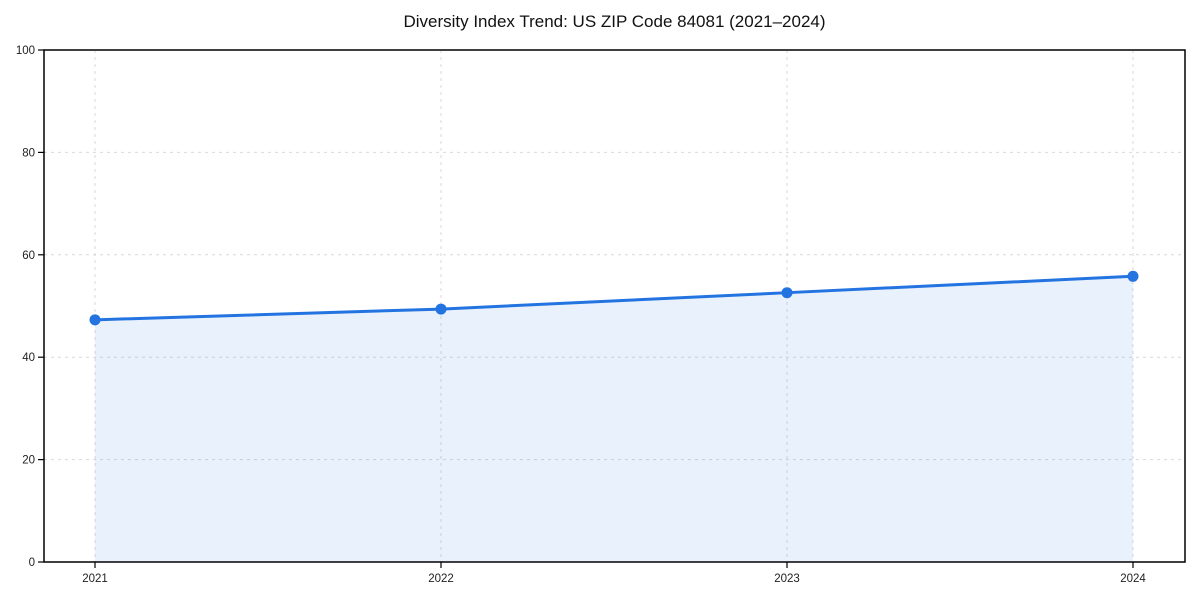 The width and height of the screenshot is (1200, 600). I want to click on y-tick-label: 40, so click(28, 358).